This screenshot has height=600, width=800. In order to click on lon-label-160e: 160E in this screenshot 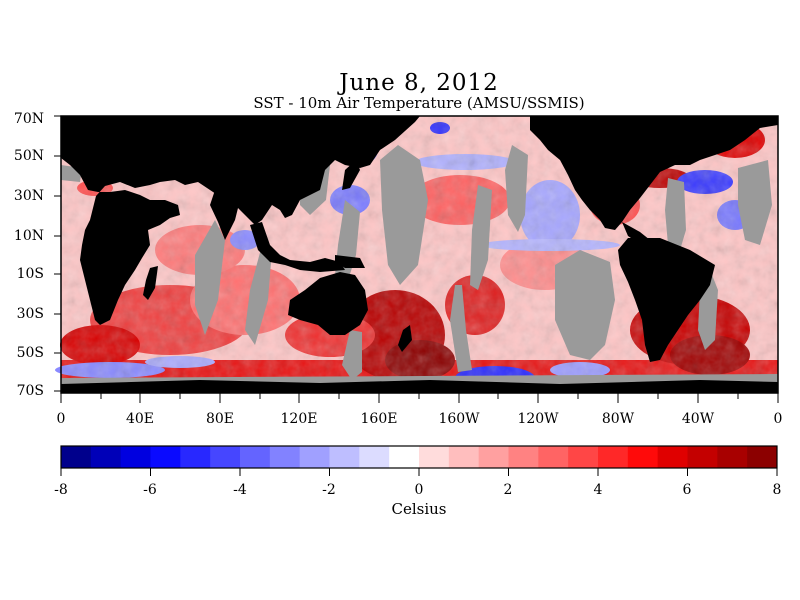, I will do `click(379, 419)`.